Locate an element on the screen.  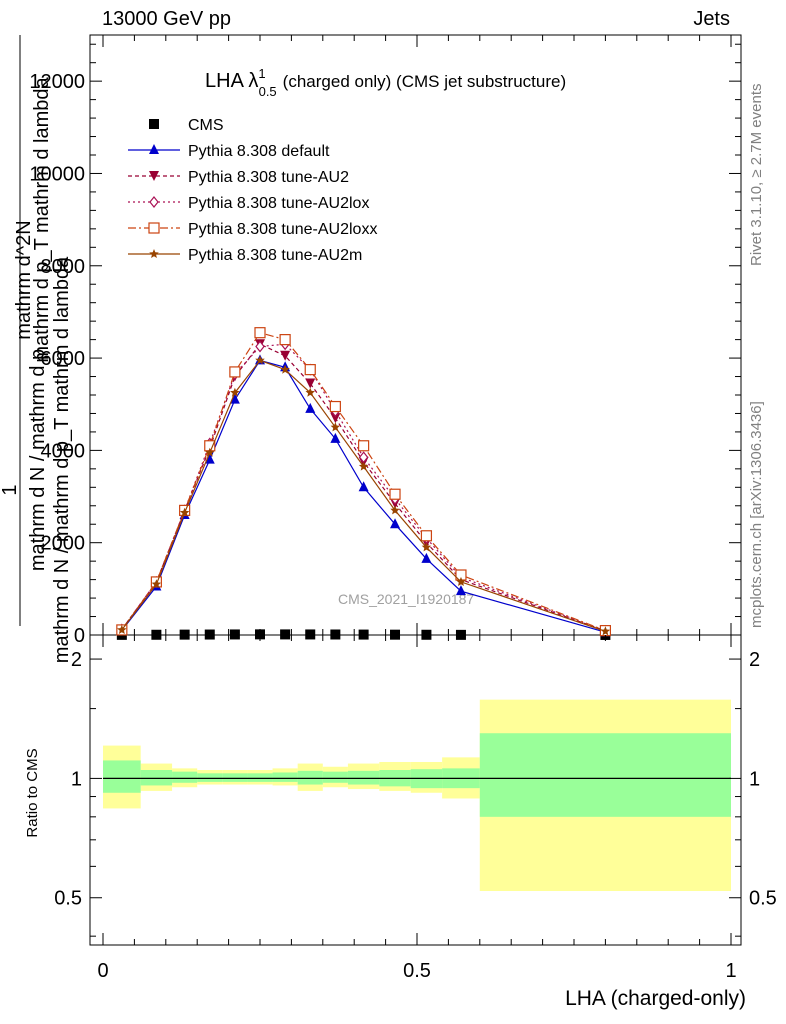
ratio-y-tick-label: 1 is located at coordinates (76, 779).